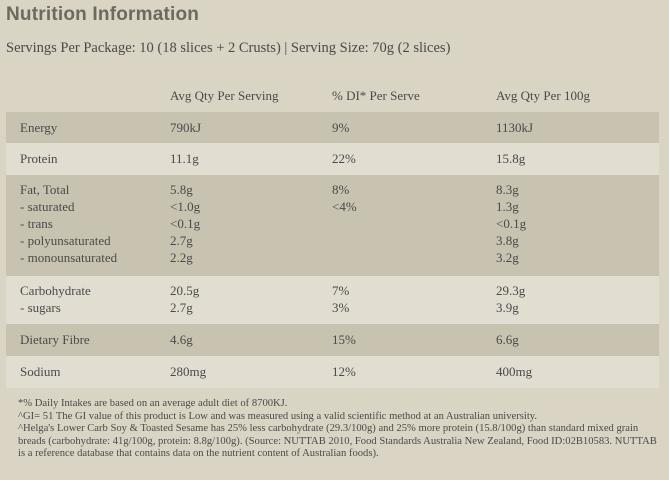  What do you see at coordinates (103, 14) in the screenshot?
I see `page-title: Nutrition Information` at bounding box center [103, 14].